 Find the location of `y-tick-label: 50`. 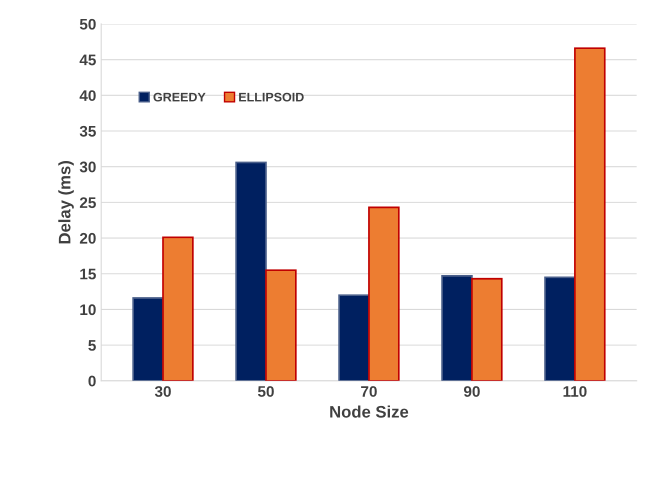

y-tick-label: 50 is located at coordinates (88, 24).